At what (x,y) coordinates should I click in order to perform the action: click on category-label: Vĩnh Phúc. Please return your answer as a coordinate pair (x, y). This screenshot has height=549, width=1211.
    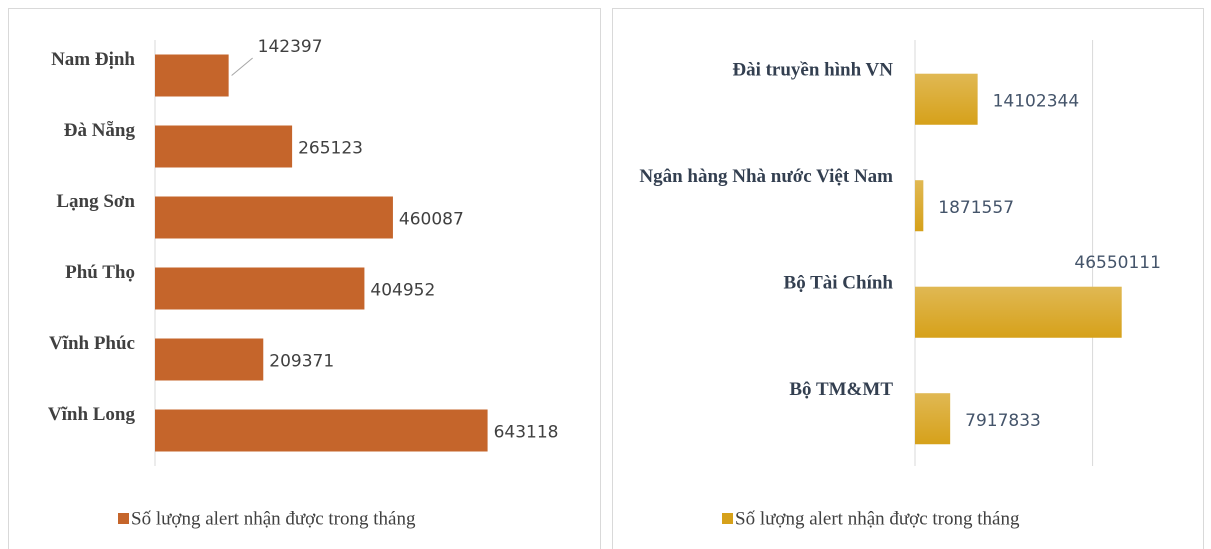
    Looking at the image, I should click on (92, 343).